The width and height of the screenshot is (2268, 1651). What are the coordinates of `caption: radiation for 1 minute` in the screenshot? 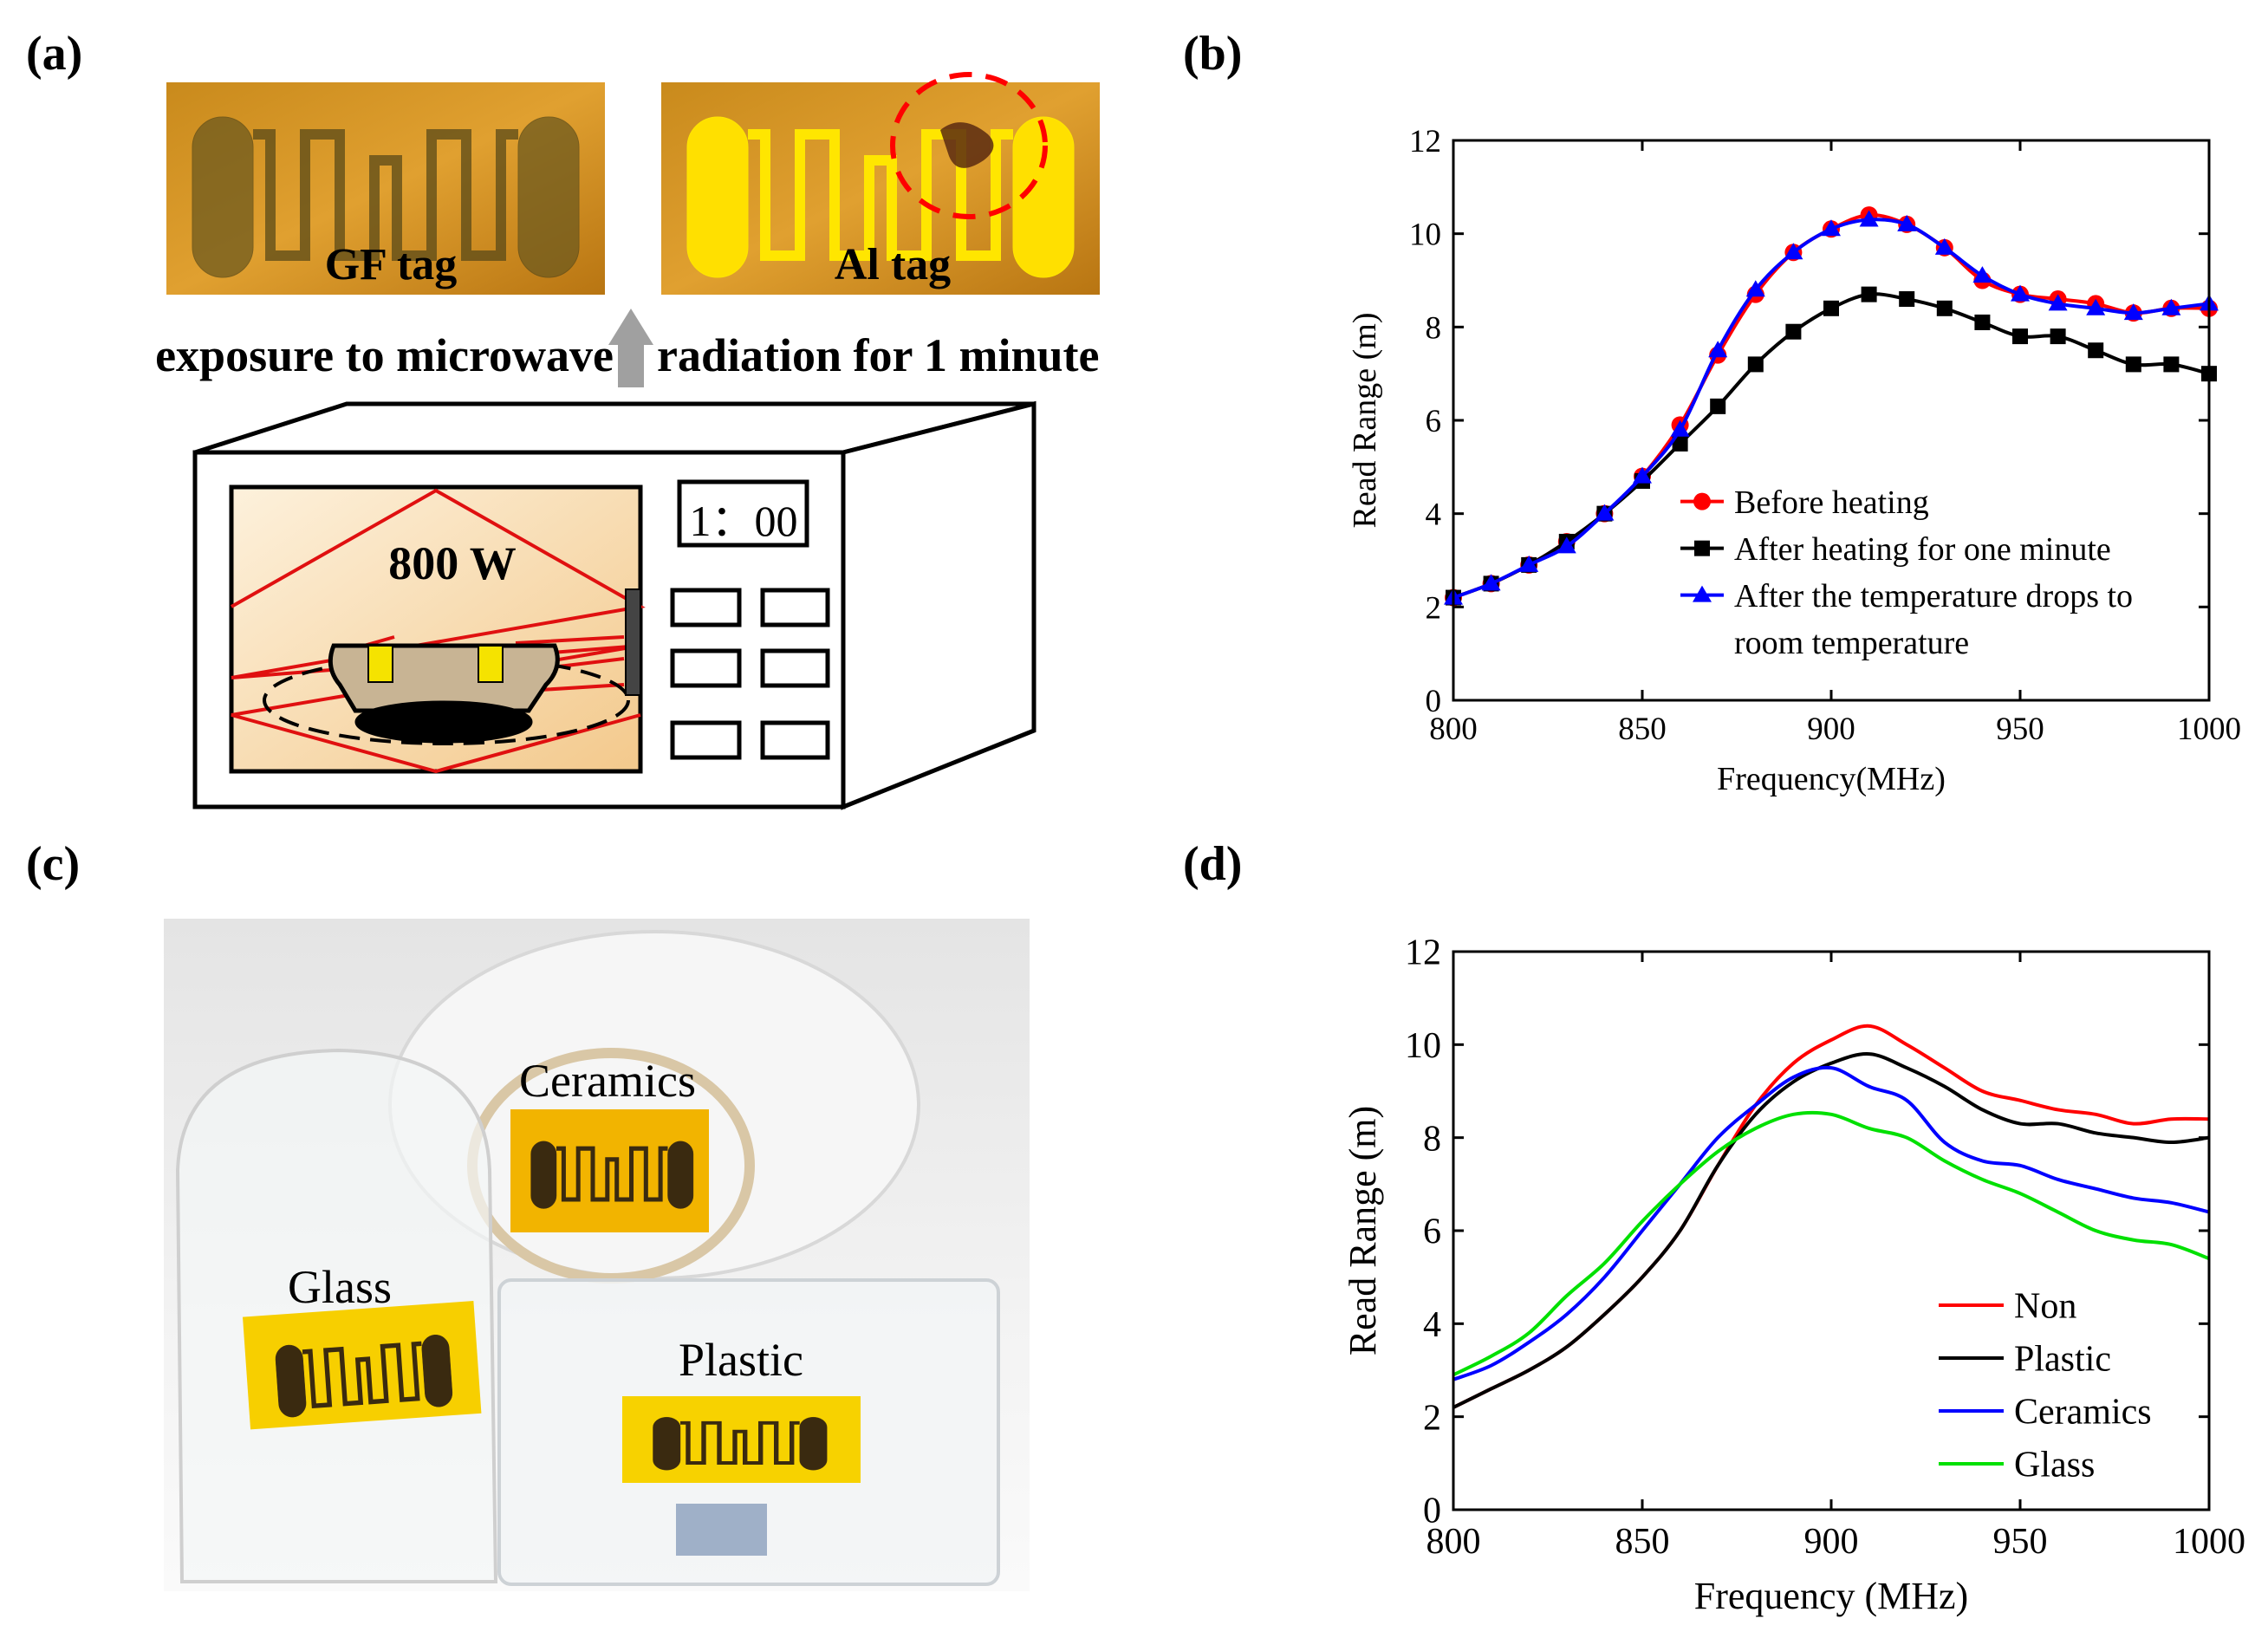 It's located at (878, 355).